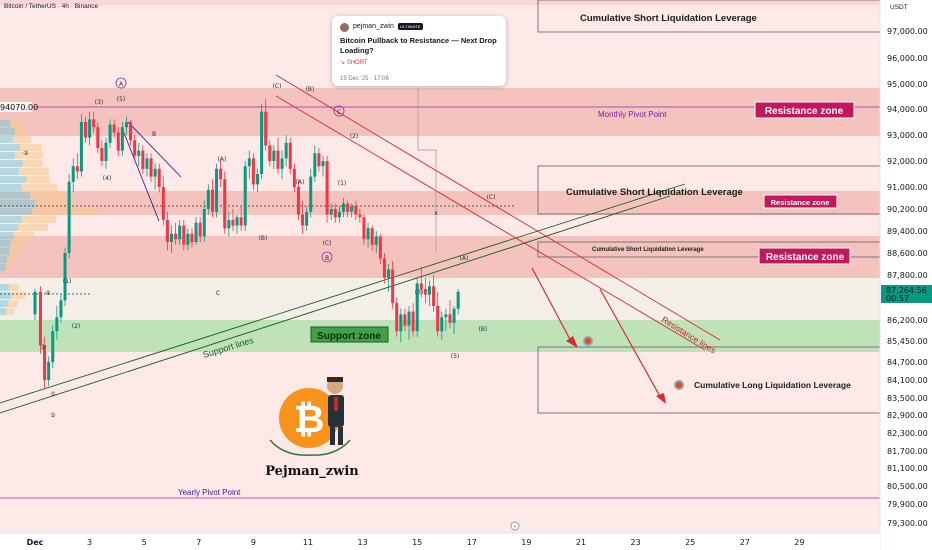  I want to click on replay-icon, so click(515, 526).